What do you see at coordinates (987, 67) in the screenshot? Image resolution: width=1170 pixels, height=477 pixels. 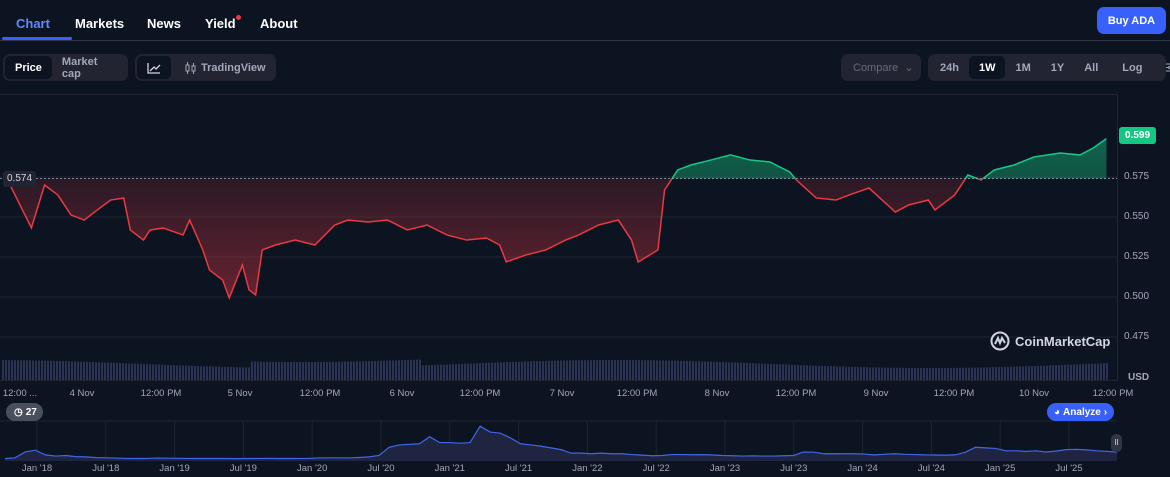 I see `range-1w: 1W` at bounding box center [987, 67].